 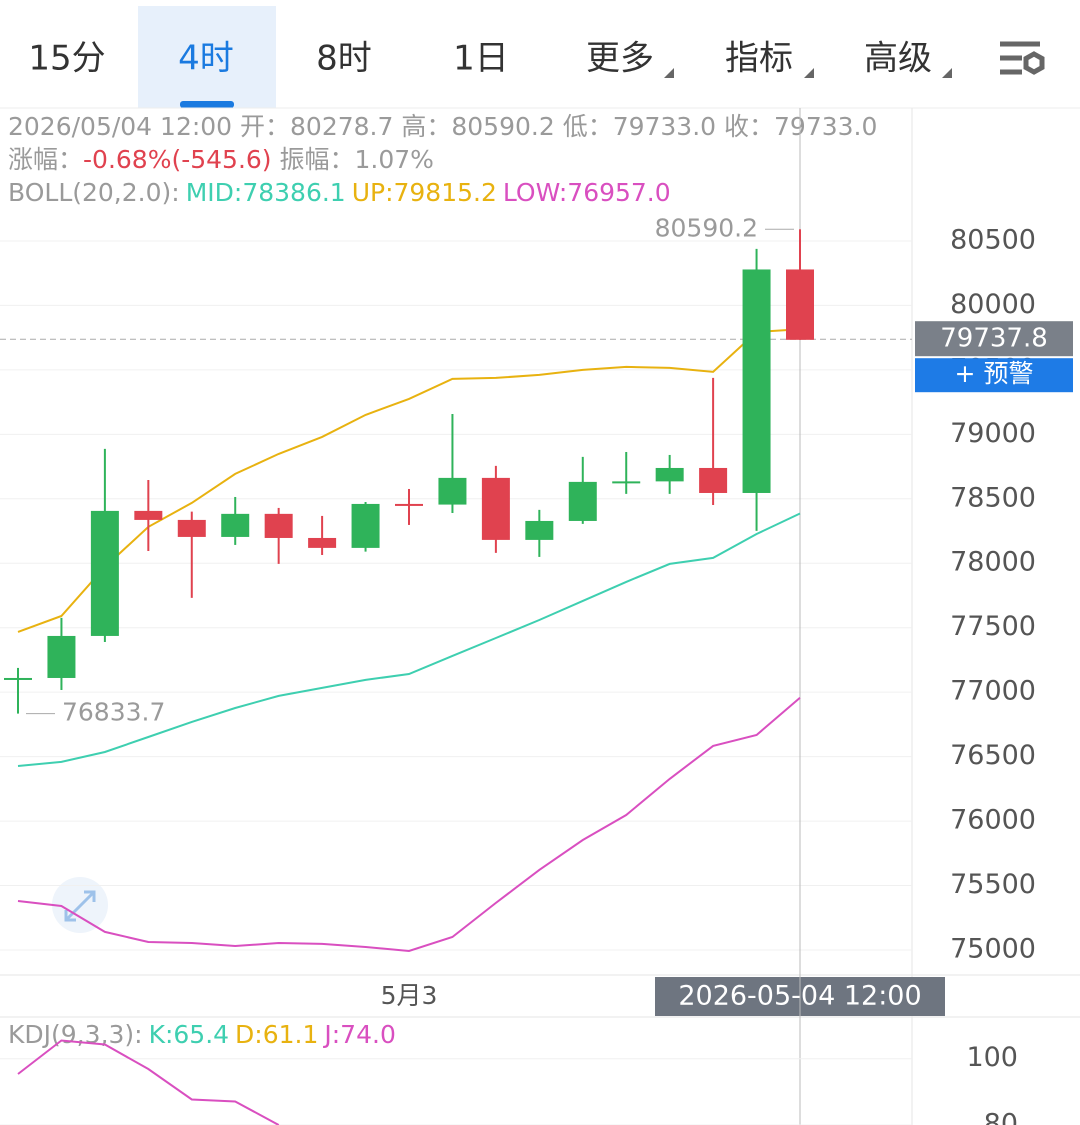 I want to click on y-tick-label: 79000, so click(x=993, y=433).